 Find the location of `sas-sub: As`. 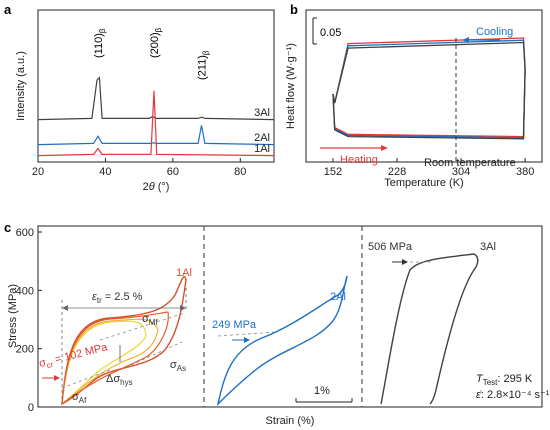

sas-sub: As is located at coordinates (181, 368).